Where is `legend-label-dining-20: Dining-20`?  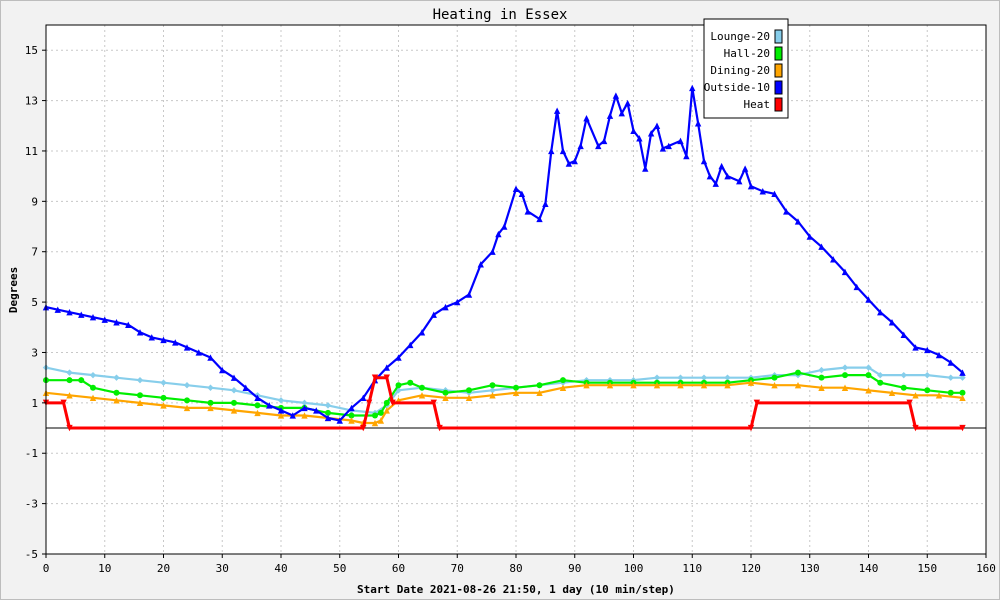
legend-label-dining-20: Dining-20 is located at coordinates (740, 70).